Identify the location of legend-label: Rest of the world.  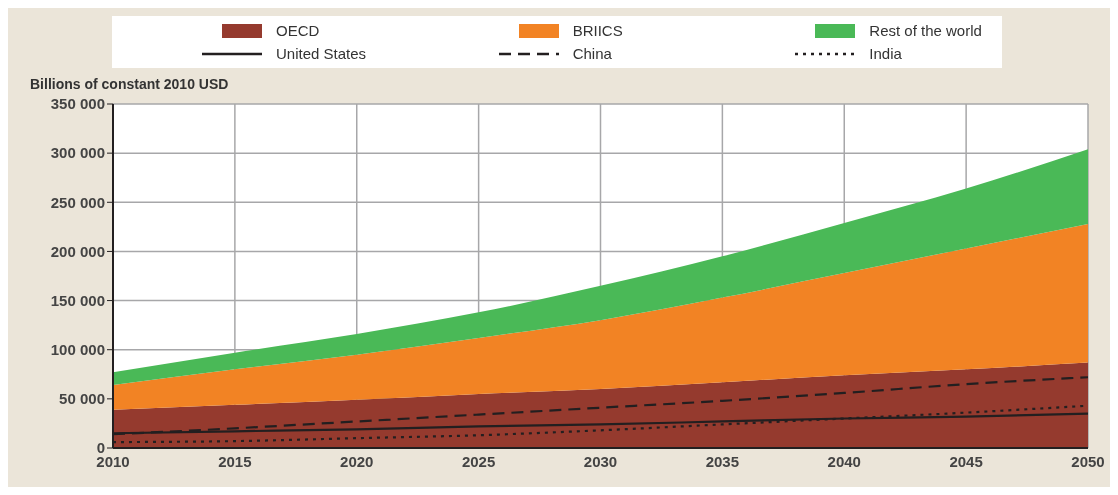
(925, 30).